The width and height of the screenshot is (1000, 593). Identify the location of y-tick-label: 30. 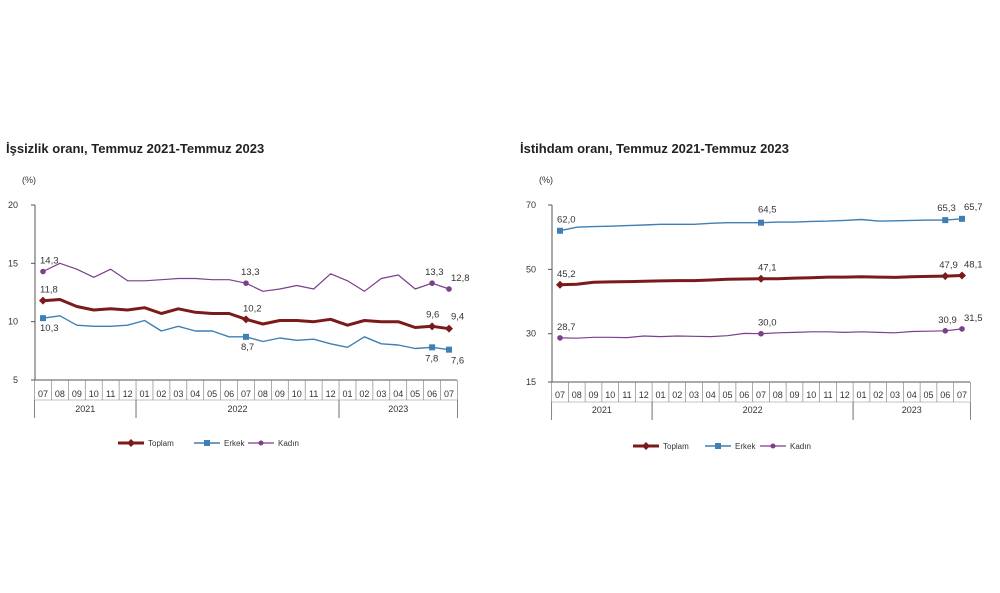
(531, 334).